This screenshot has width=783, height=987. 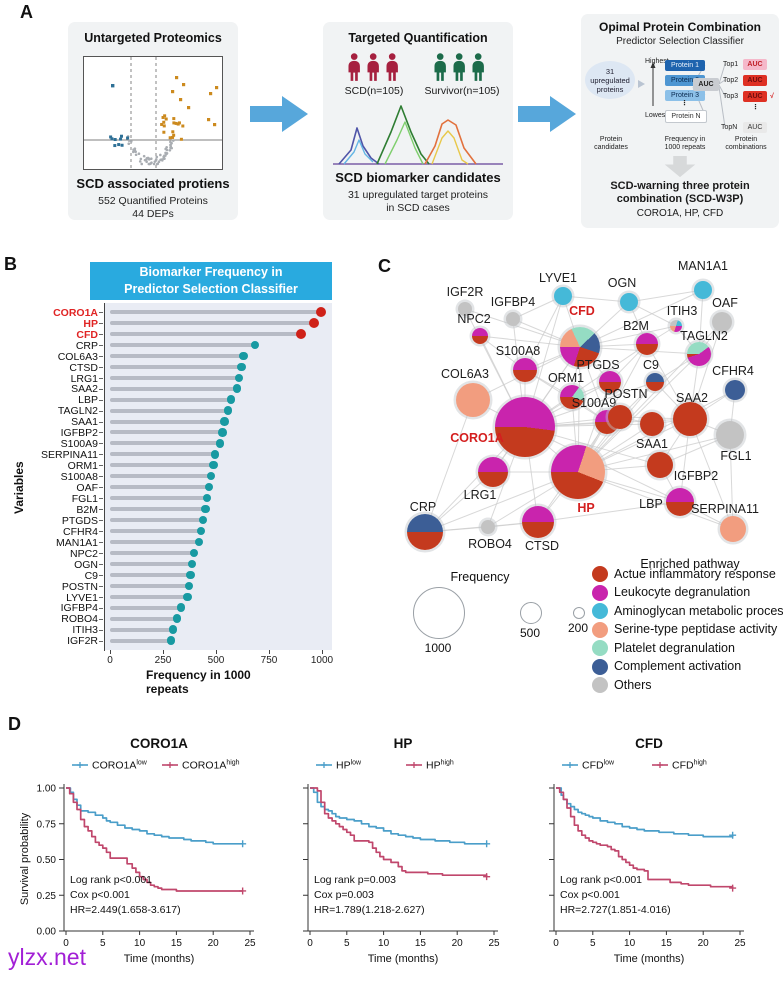 What do you see at coordinates (772, 96) in the screenshot?
I see `top3-check: √` at bounding box center [772, 96].